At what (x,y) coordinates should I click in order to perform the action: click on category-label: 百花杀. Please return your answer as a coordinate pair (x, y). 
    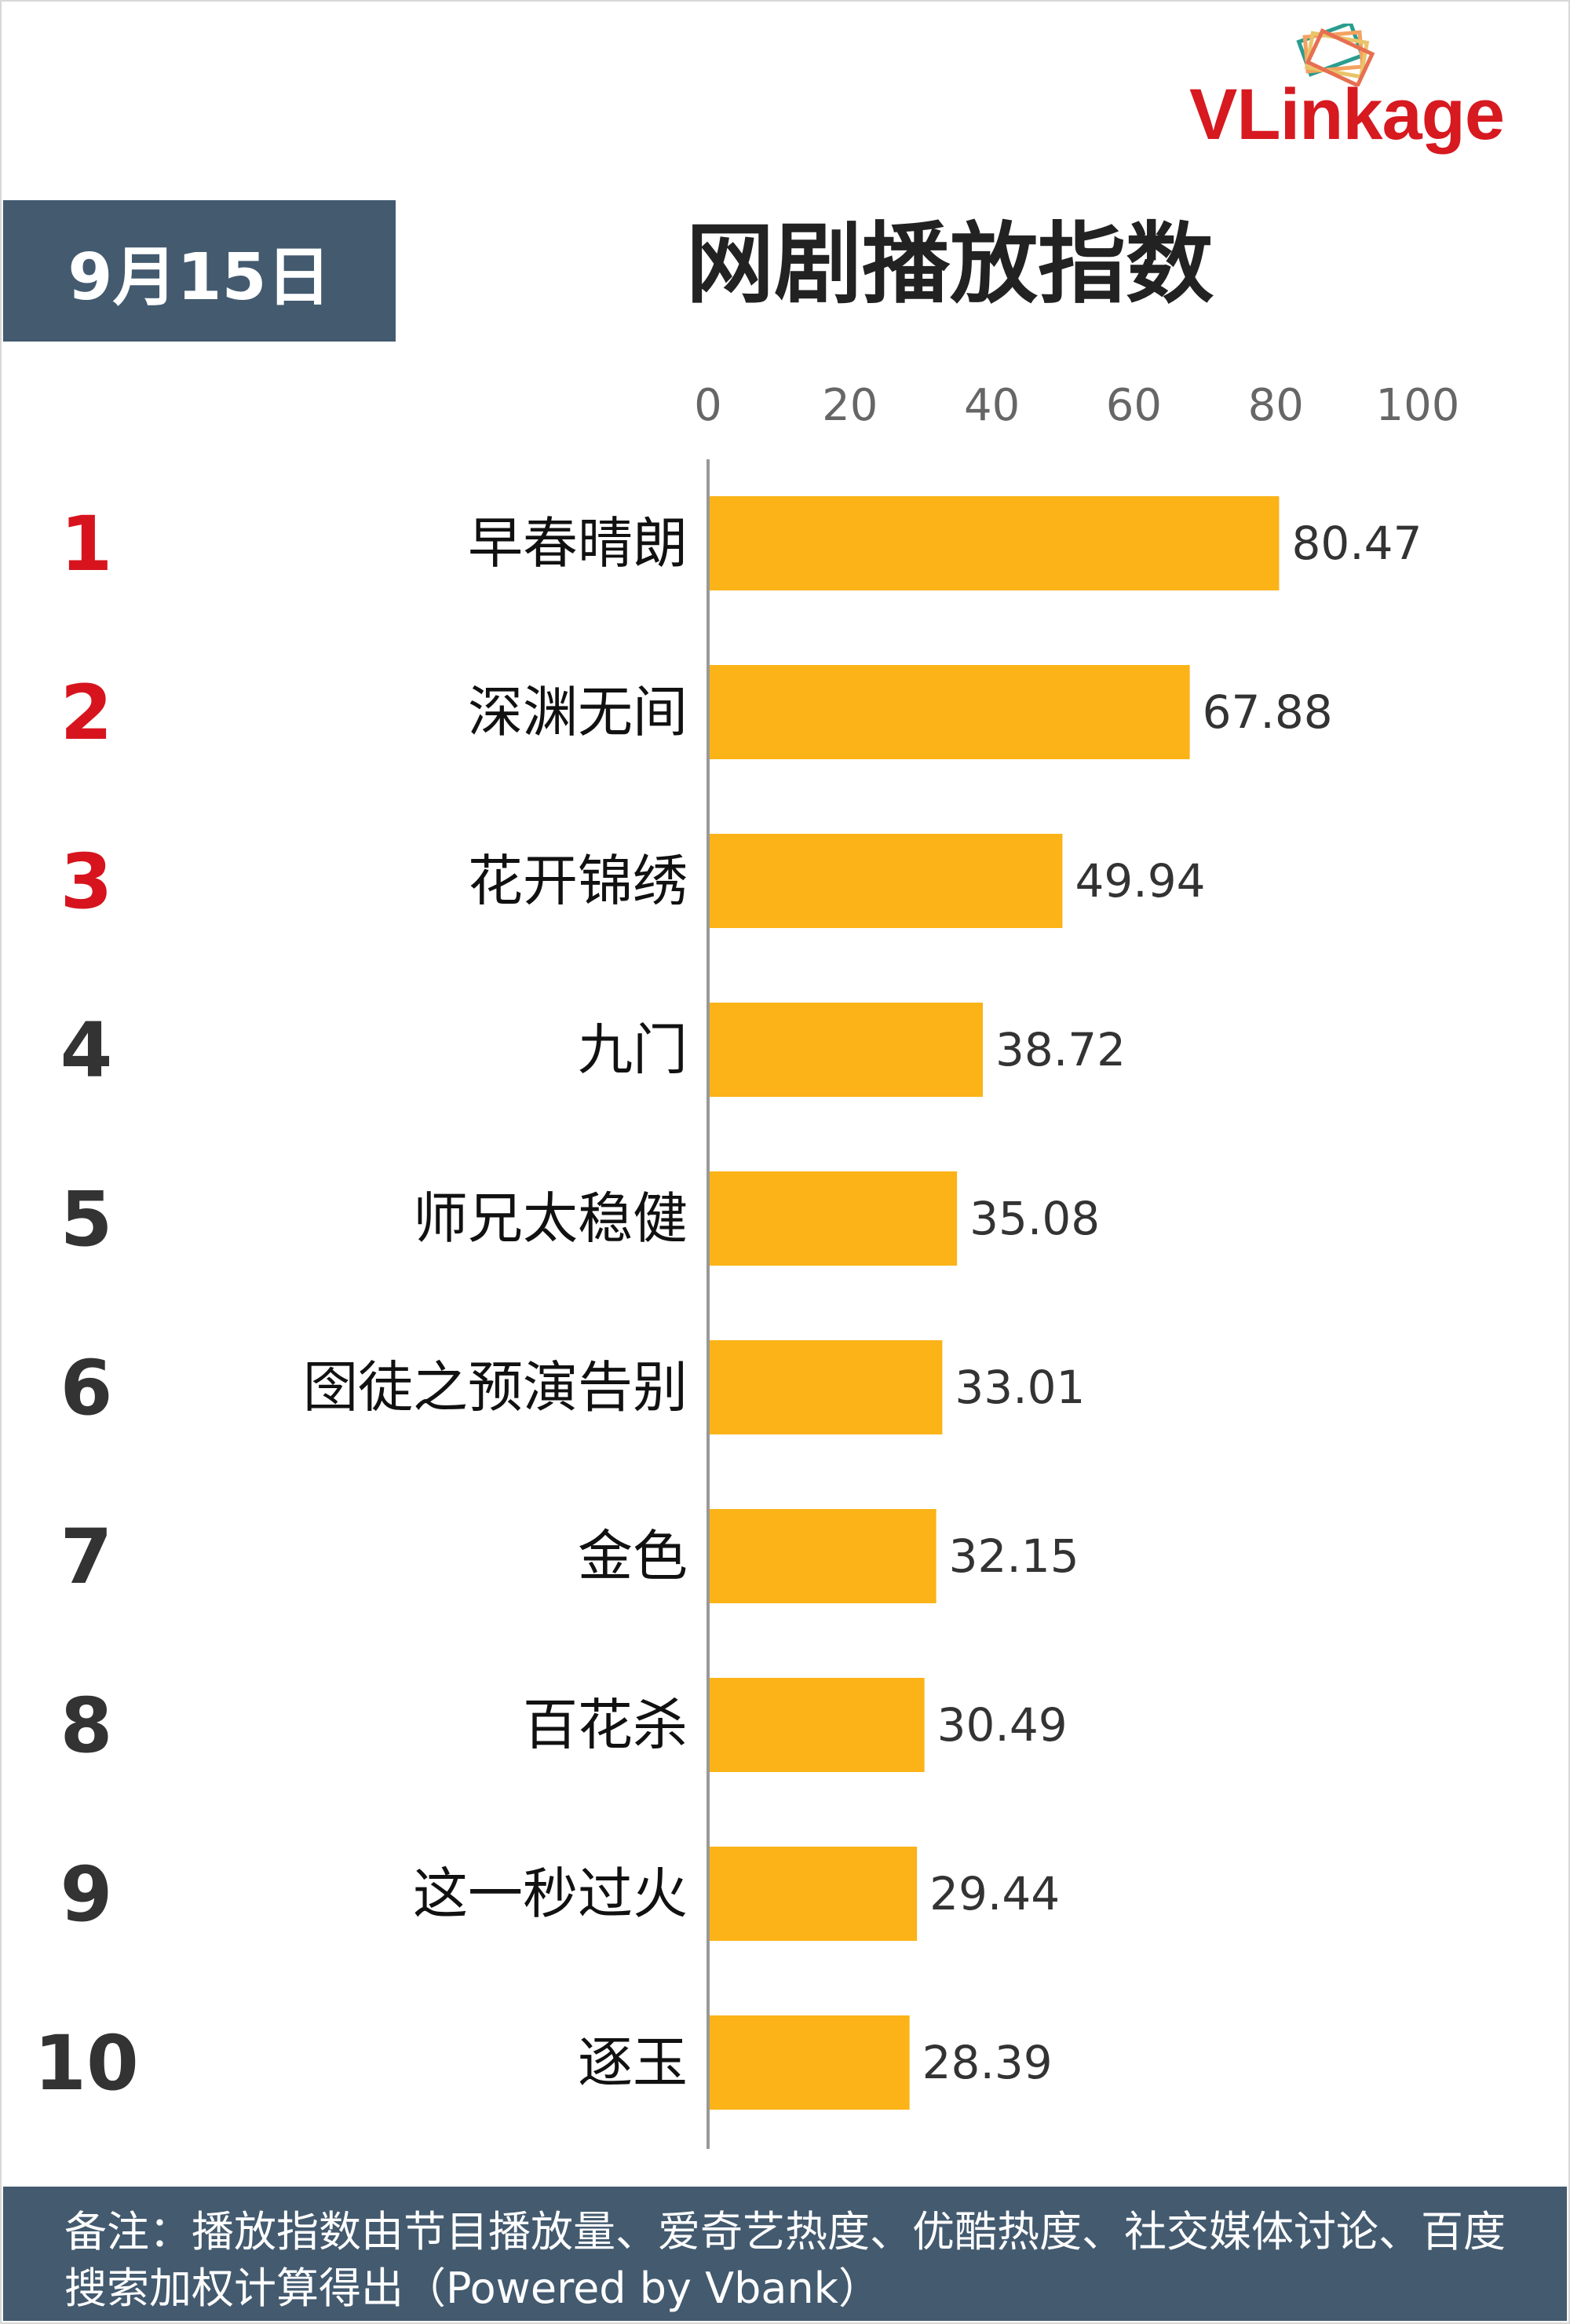
    Looking at the image, I should click on (605, 1725).